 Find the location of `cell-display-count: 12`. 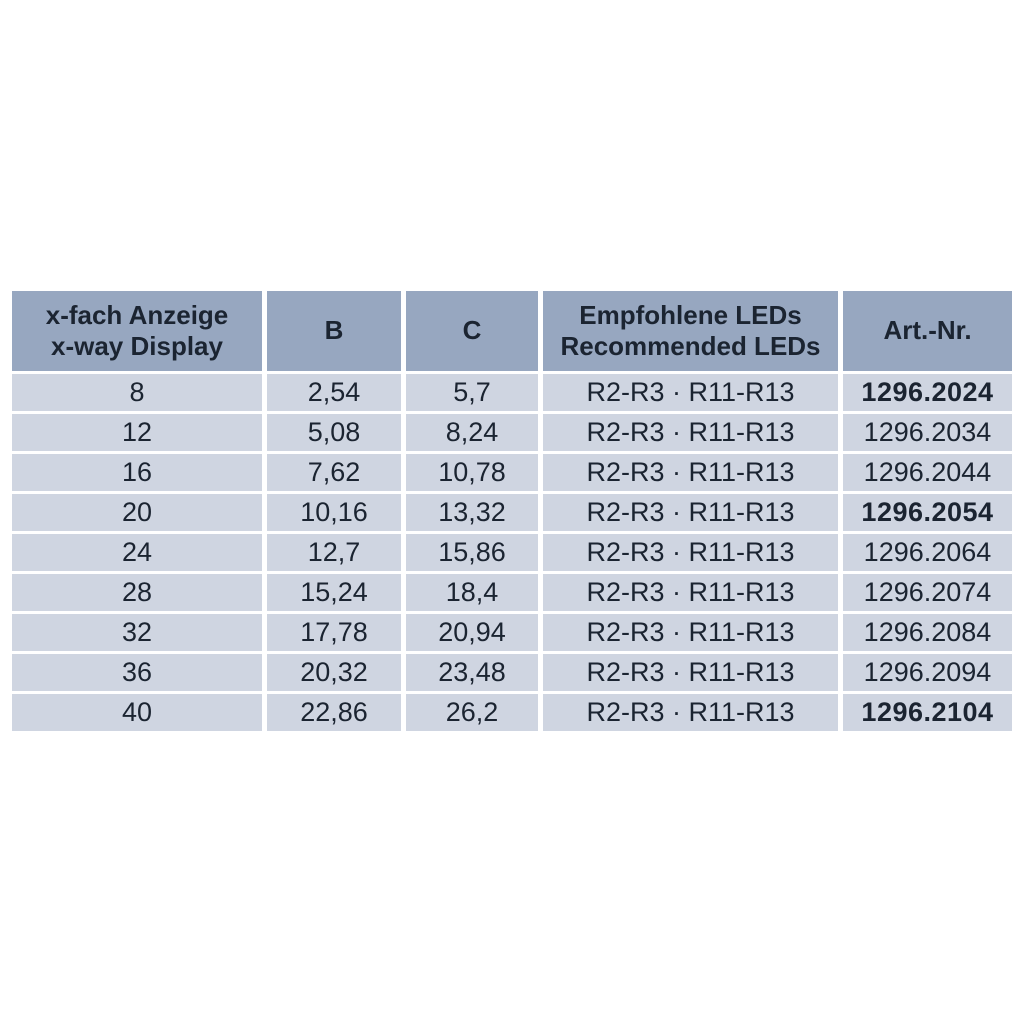

cell-display-count: 12 is located at coordinates (137, 432).